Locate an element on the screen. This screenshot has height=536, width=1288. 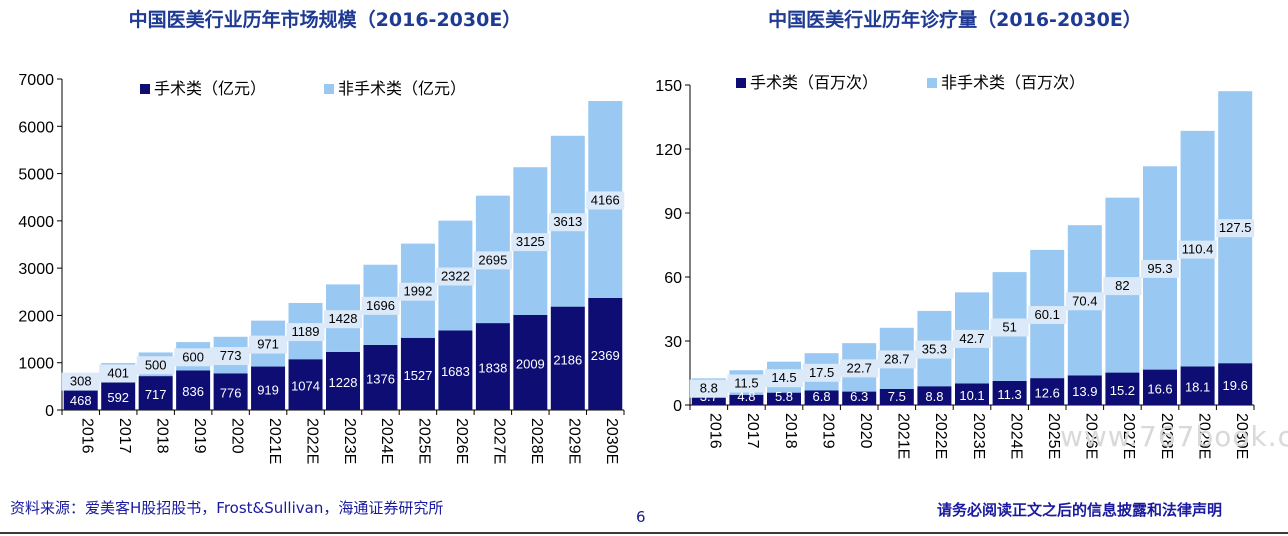
market-label-nonsurgical: 1428 is located at coordinates (343, 318).